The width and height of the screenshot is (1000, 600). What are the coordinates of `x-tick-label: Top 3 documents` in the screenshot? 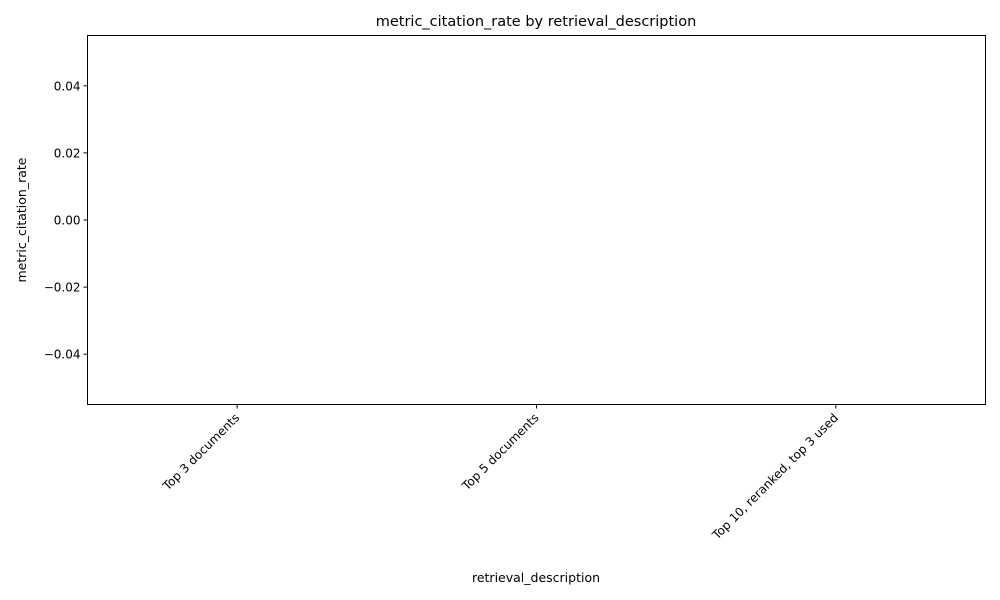 It's located at (200, 452).